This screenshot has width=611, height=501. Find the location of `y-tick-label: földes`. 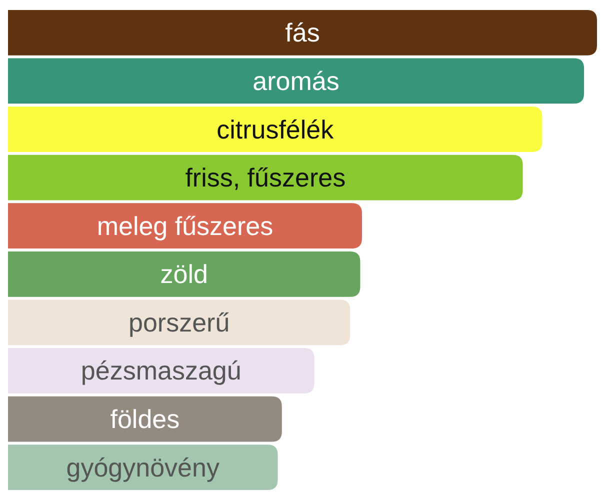

y-tick-label: földes is located at coordinates (145, 419).